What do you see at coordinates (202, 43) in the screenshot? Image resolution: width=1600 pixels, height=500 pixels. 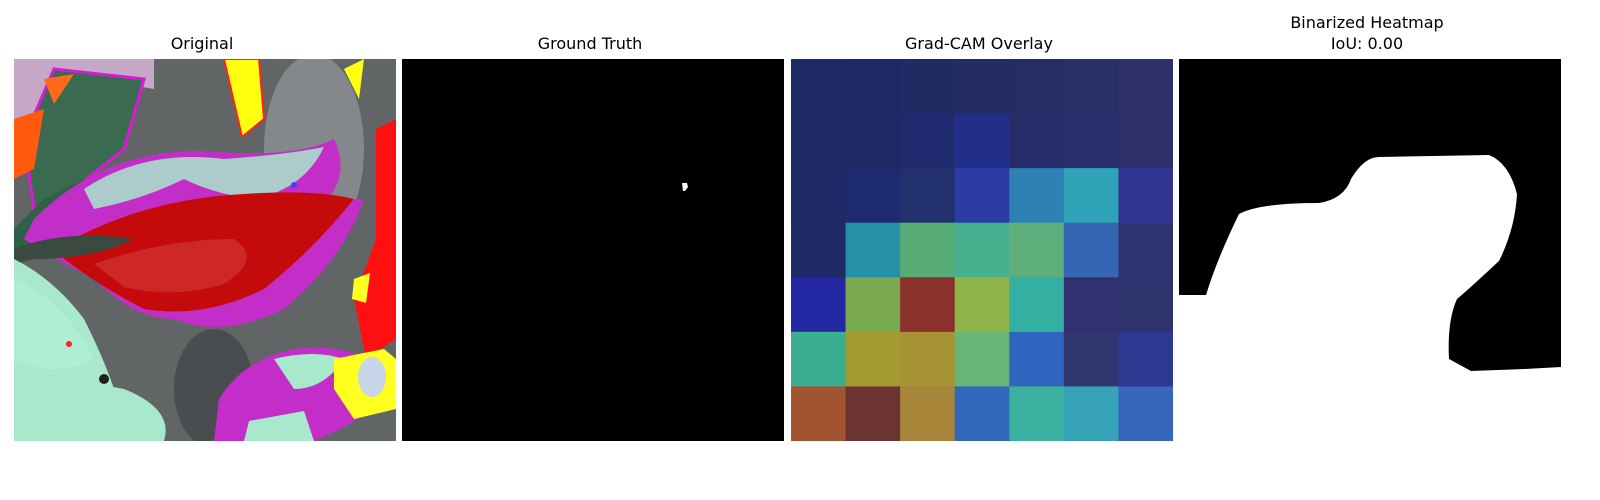 I see `panel-title-original: Original` at bounding box center [202, 43].